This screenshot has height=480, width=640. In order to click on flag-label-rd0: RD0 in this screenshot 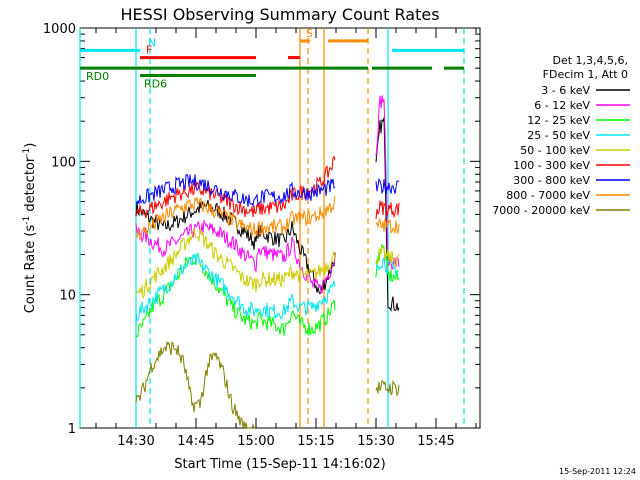, I will do `click(97, 76)`.